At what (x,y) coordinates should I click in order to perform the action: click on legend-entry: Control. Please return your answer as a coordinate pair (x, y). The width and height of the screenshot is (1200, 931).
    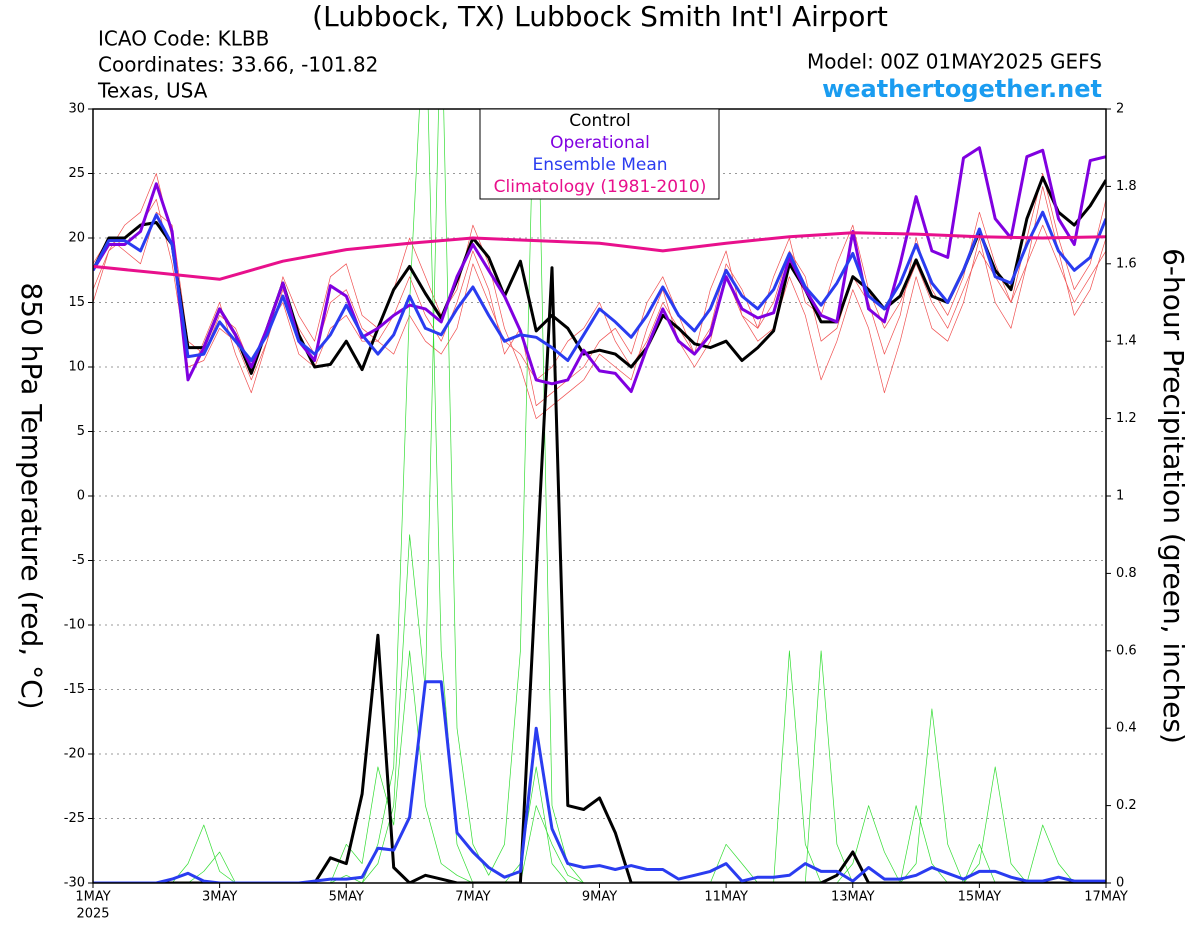
    Looking at the image, I should click on (599, 121).